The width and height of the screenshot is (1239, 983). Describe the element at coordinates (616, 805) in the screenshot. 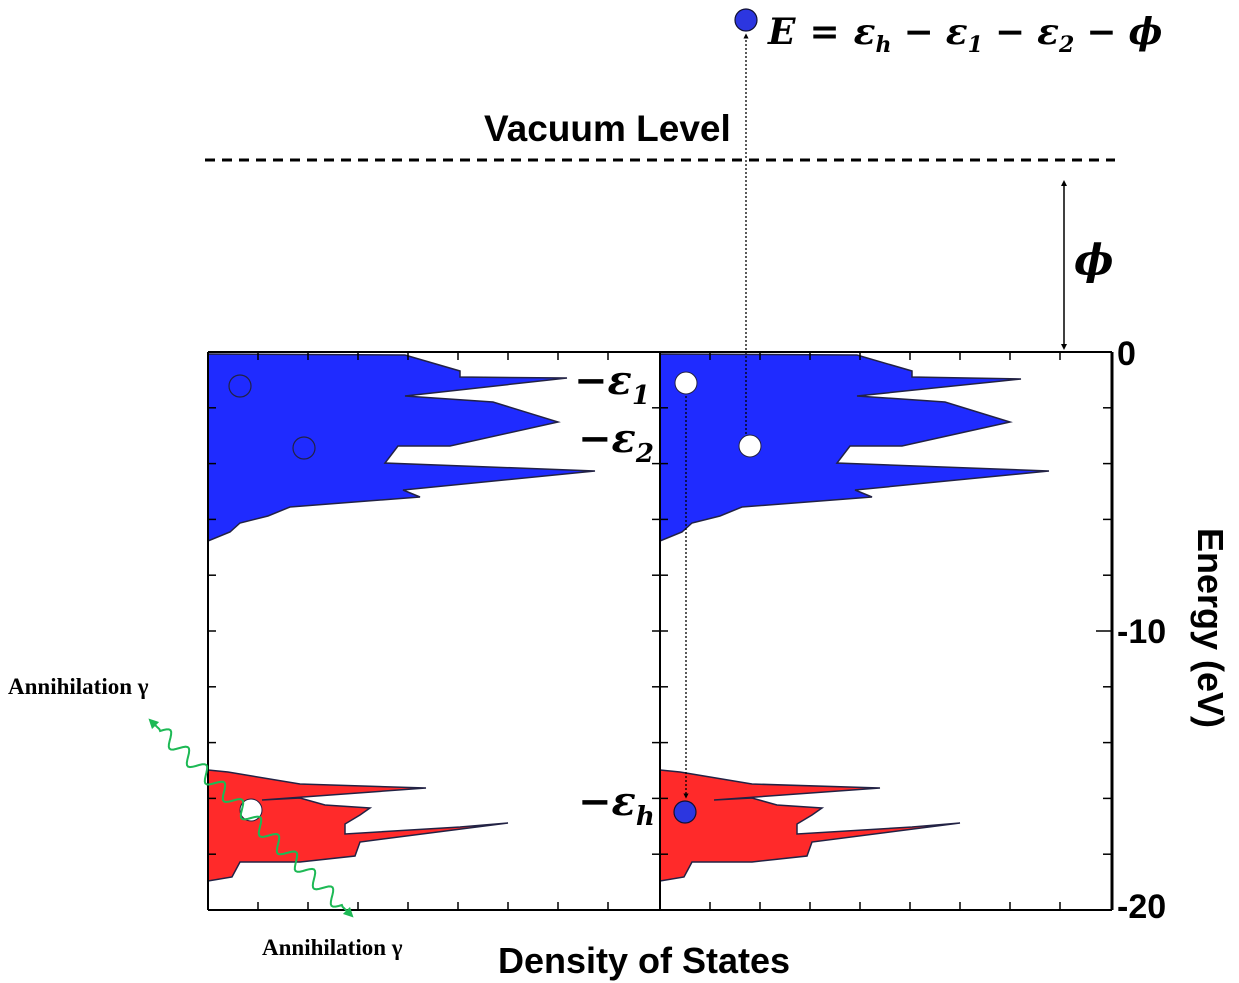

I see `level-label-epsh: −εh` at that location.